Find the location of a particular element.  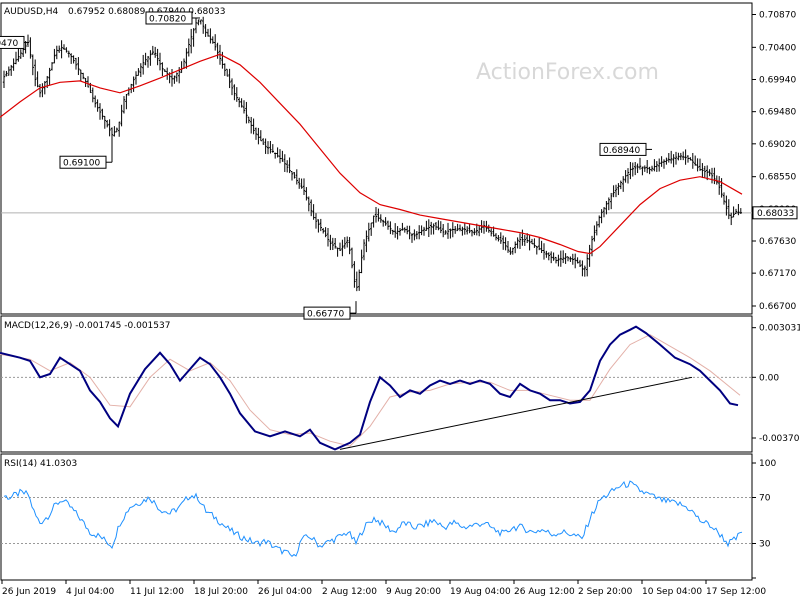

price-tick-label: 0.70400 is located at coordinates (777, 48).